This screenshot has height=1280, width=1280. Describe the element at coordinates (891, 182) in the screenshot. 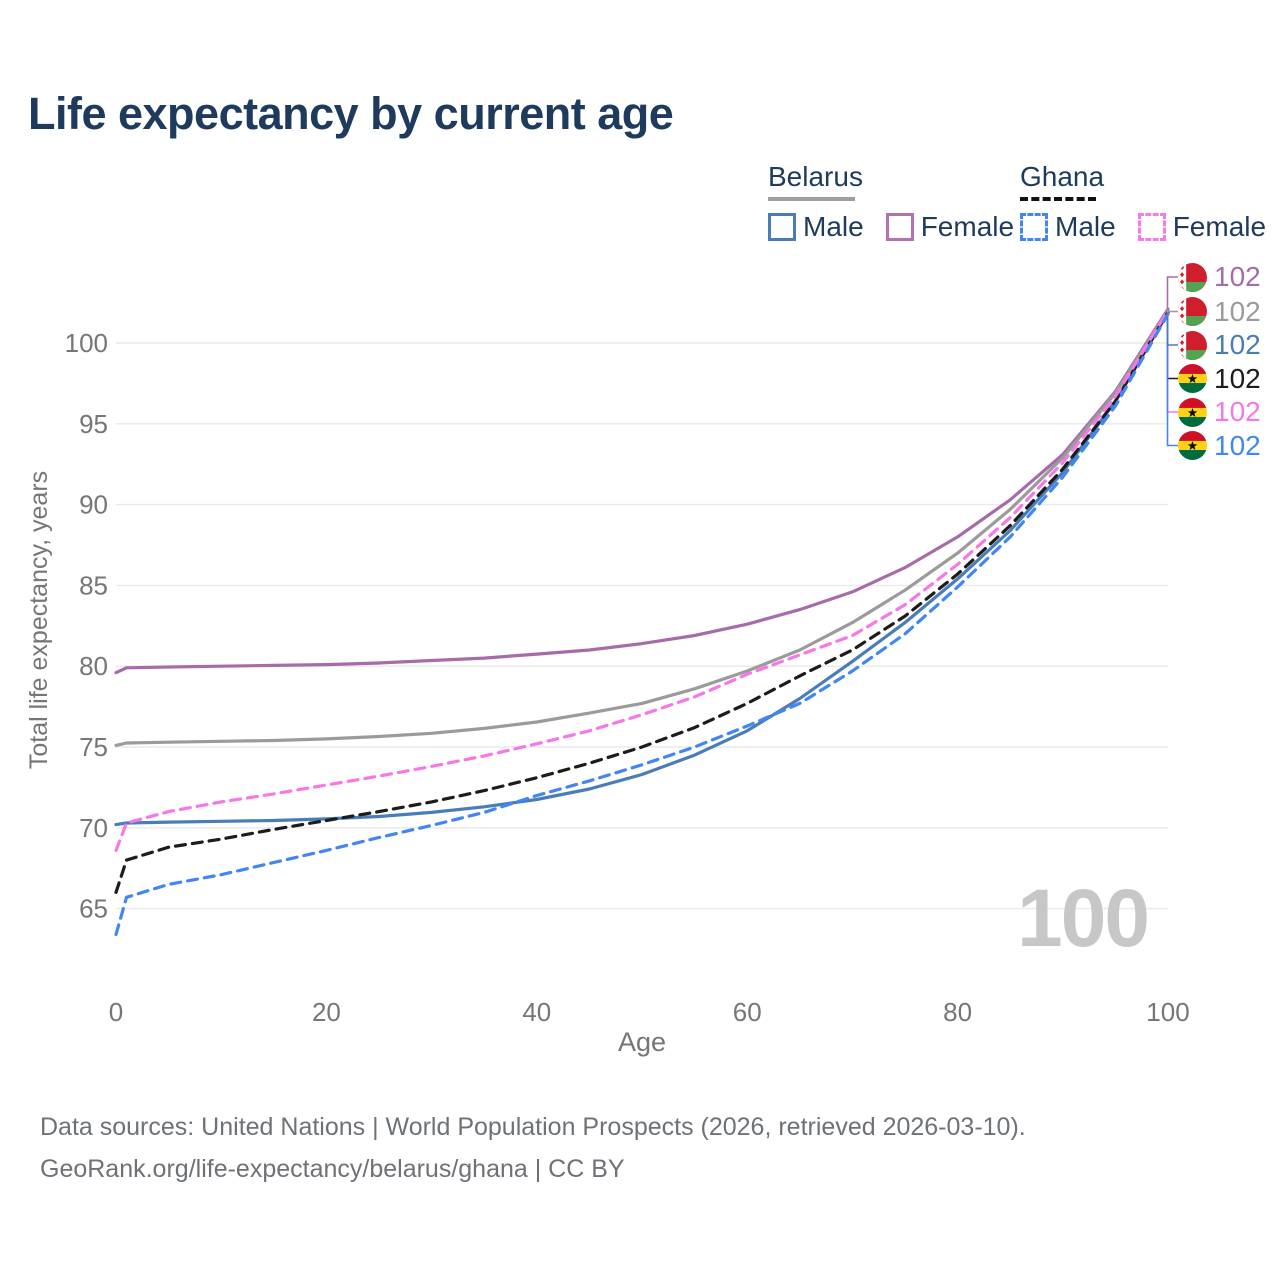

I see `legend-country-belarus: Belarus` at that location.